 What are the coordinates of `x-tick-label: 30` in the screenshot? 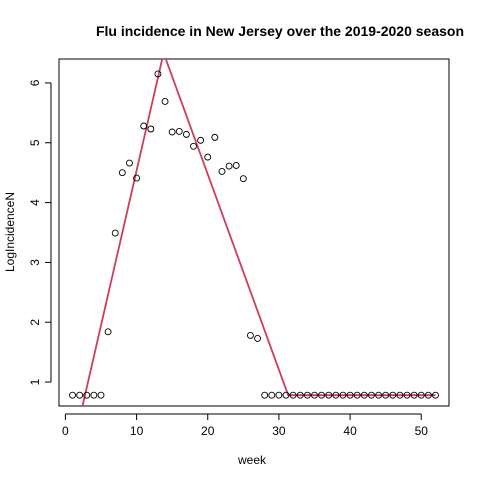 It's located at (279, 431).